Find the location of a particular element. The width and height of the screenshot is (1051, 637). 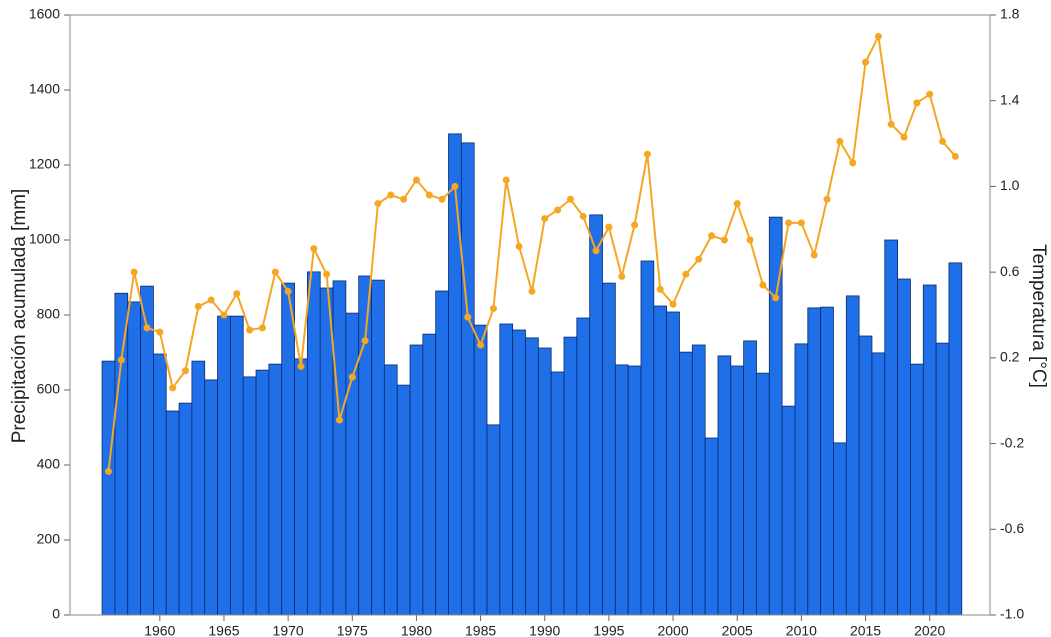

y2-tick-label: 1.8 is located at coordinates (1010, 14).